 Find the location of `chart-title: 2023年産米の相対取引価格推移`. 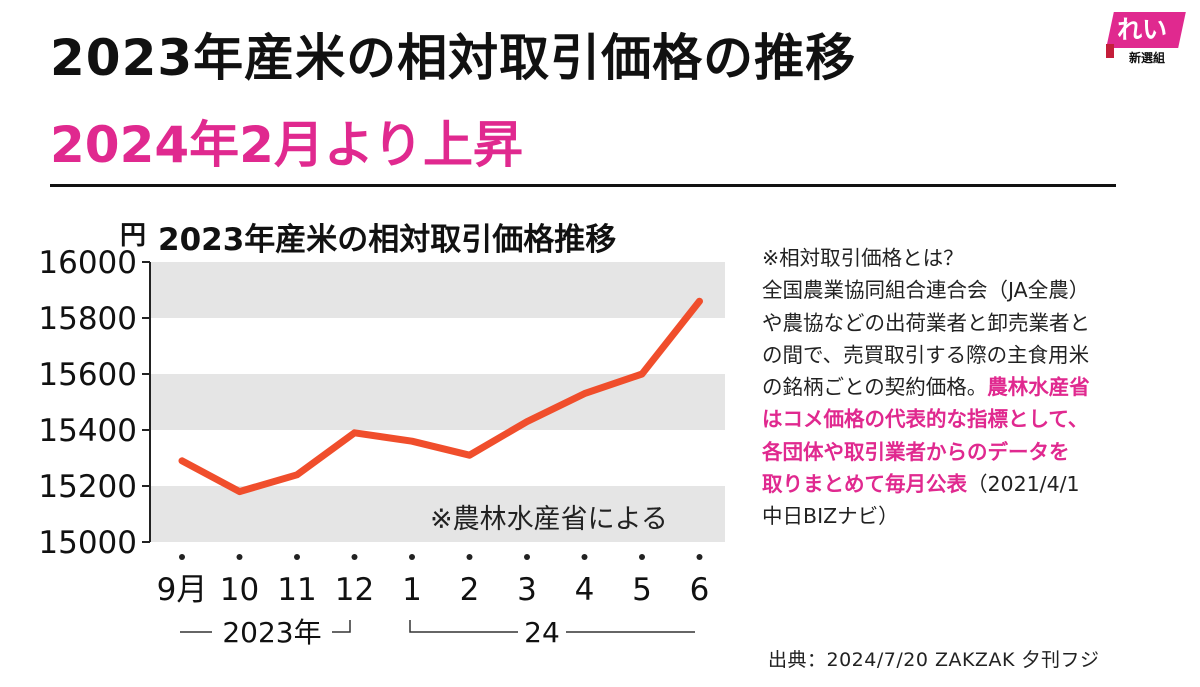

chart-title: 2023年産米の相対取引価格推移 is located at coordinates (387, 240).